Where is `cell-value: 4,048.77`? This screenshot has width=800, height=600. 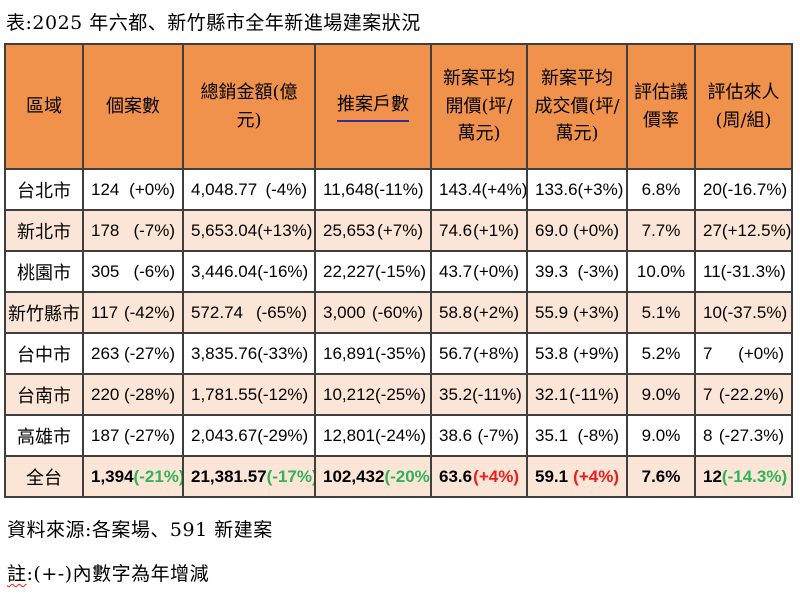
cell-value: 4,048.77 is located at coordinates (224, 189).